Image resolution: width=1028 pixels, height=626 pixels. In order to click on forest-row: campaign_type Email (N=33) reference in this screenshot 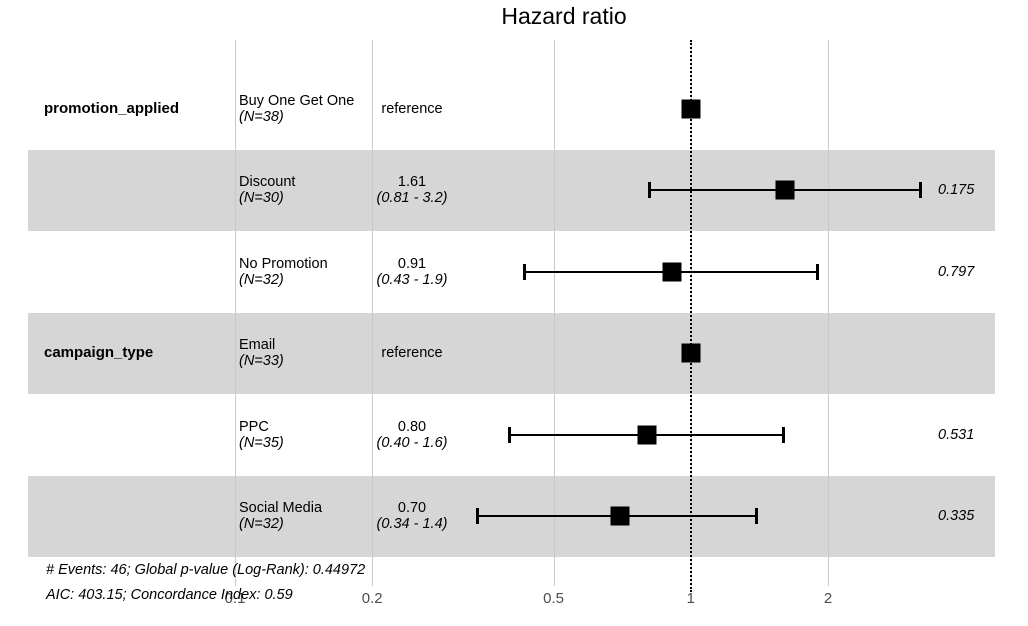, I will do `click(514, 353)`.